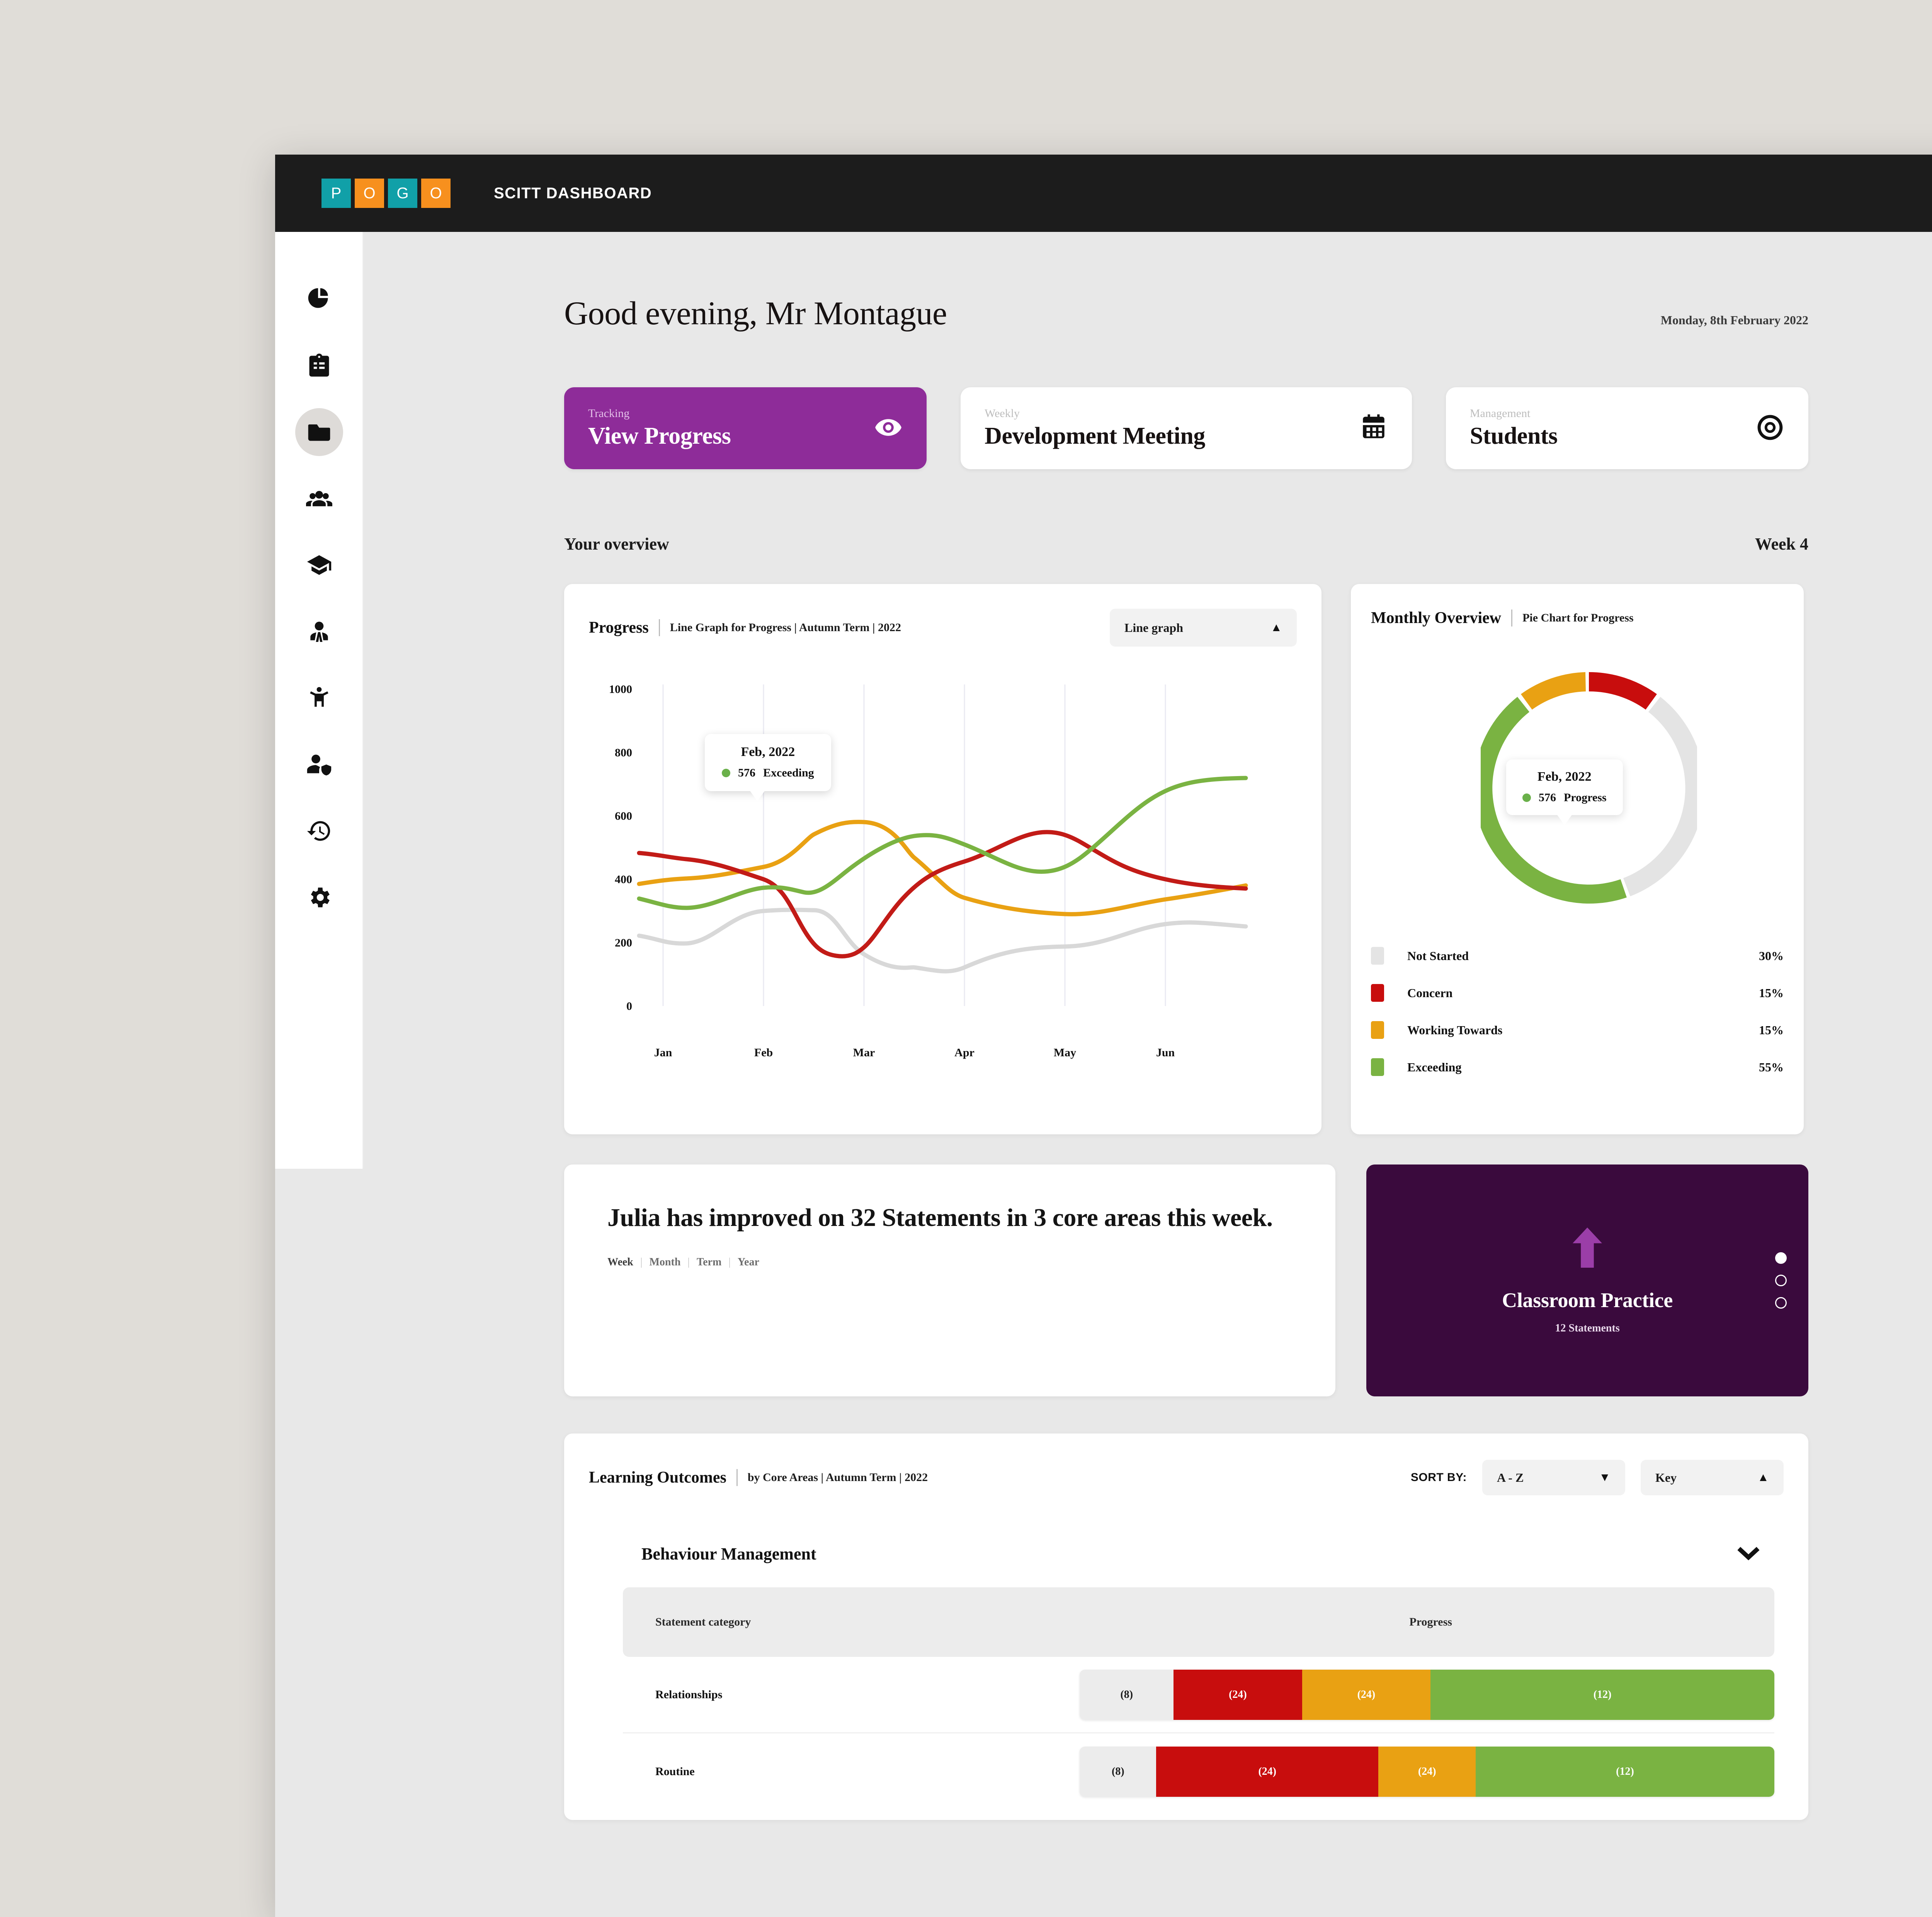 The image size is (1932, 1917). I want to click on sidebar-item-safeguarding, so click(319, 764).